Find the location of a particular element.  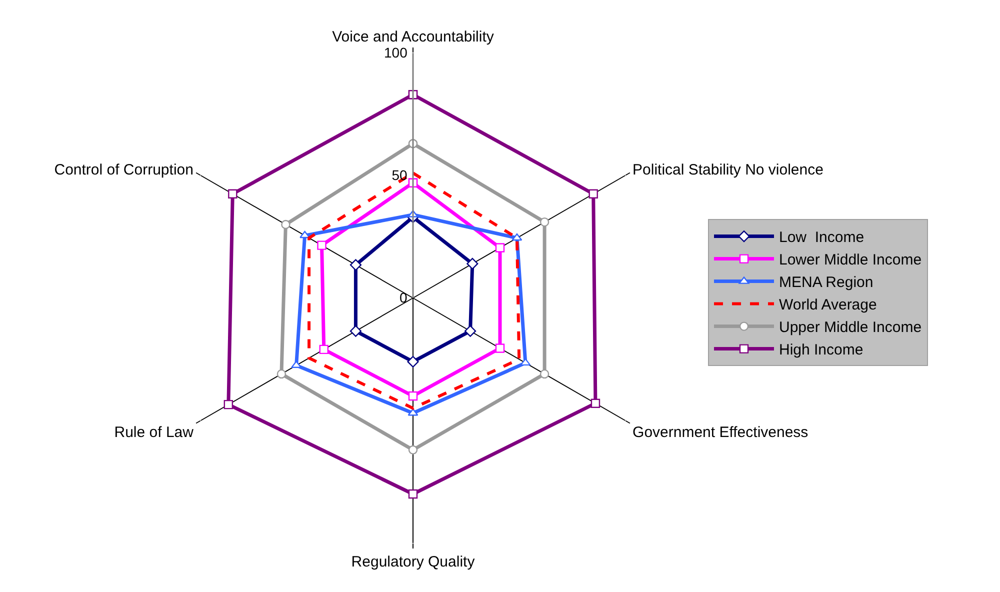

legend-label: MENA Region is located at coordinates (826, 283).